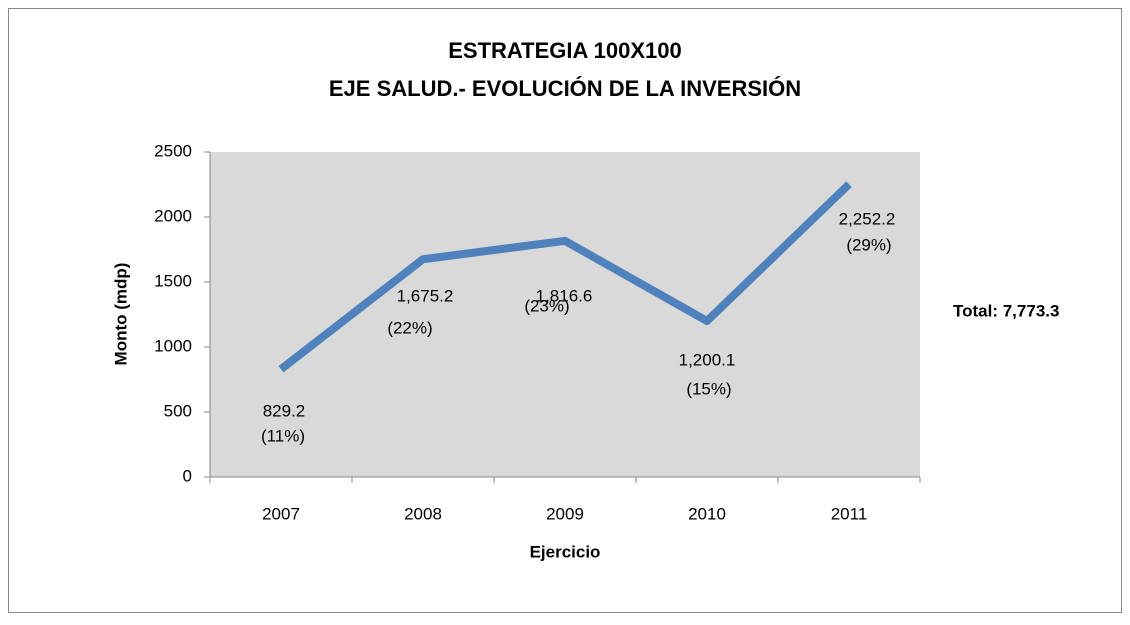 The height and width of the screenshot is (625, 1130). Describe the element at coordinates (283, 436) in the screenshot. I see `percent-label: (11%)` at that location.